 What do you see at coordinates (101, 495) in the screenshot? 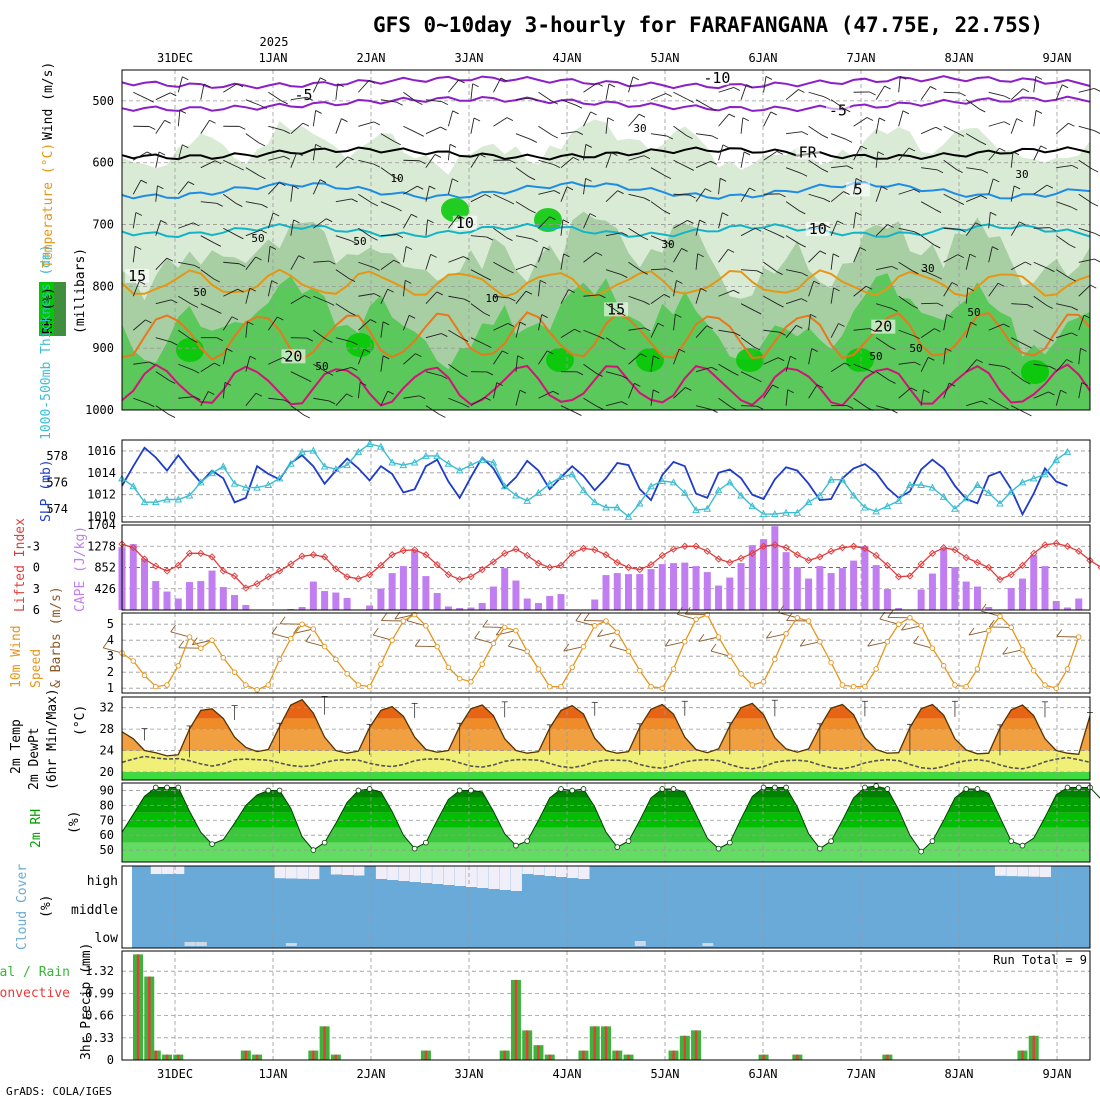
I see `slp-tick: 1012` at bounding box center [101, 495].